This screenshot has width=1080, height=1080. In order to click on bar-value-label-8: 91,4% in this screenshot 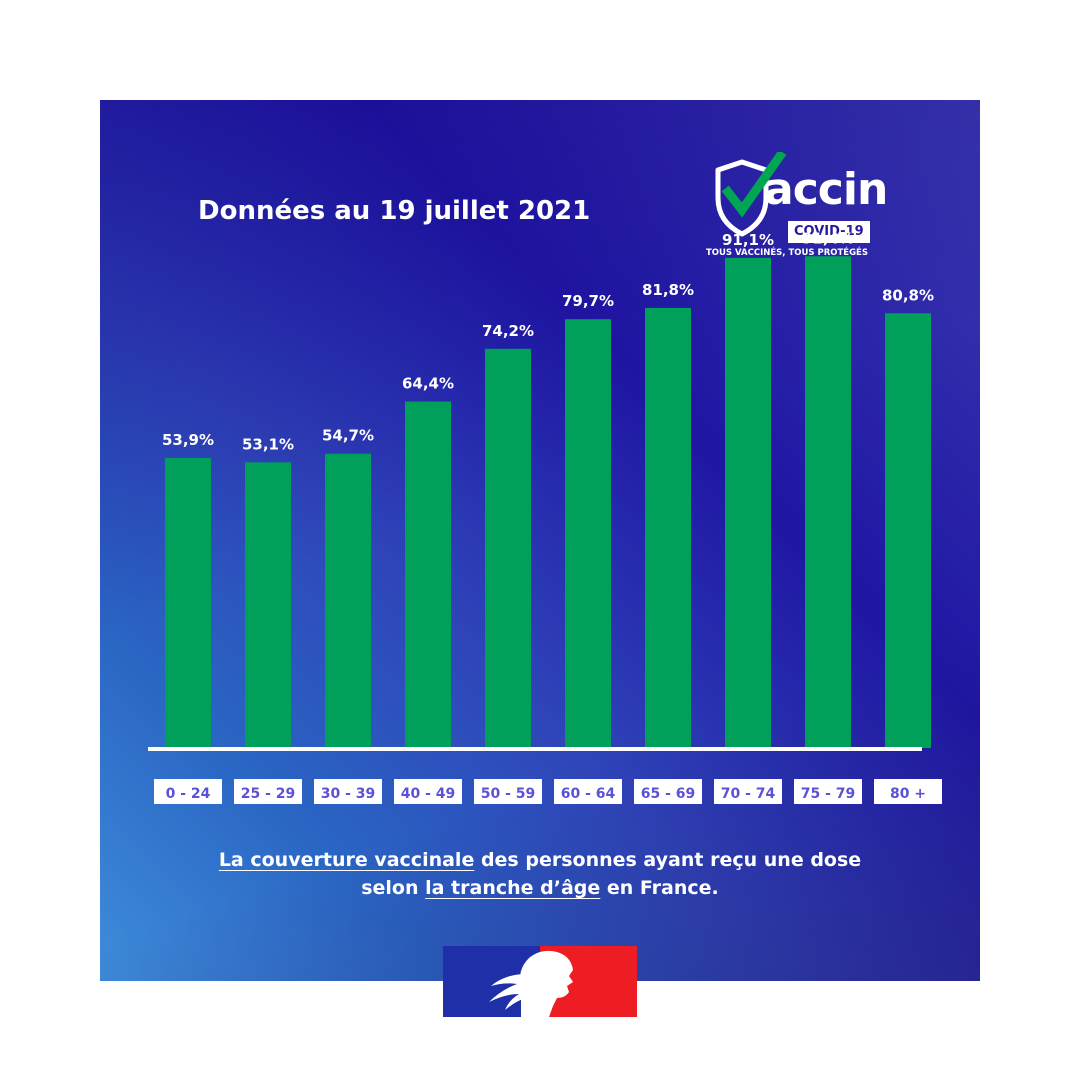, I will do `click(828, 238)`.